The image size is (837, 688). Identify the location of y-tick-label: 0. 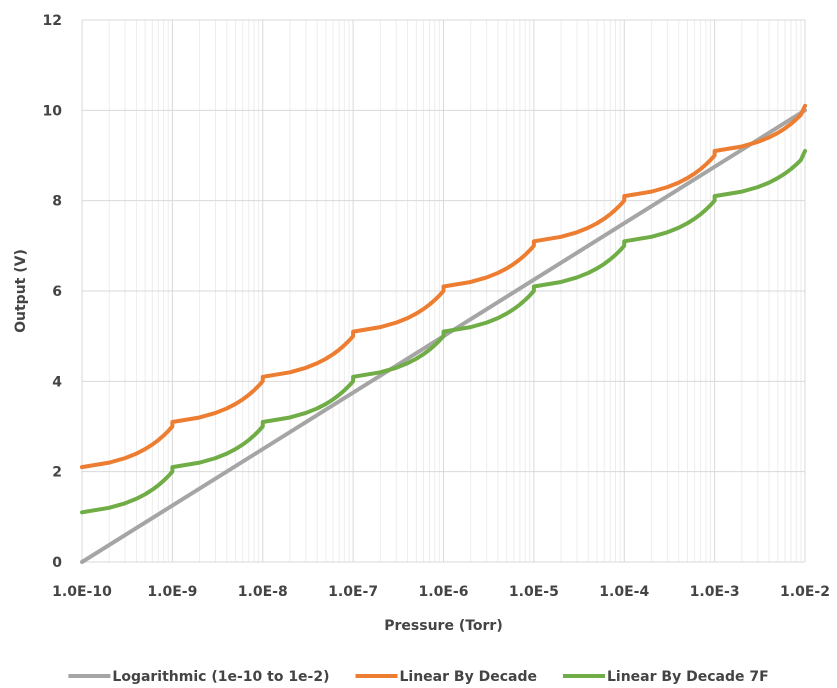
(57, 563).